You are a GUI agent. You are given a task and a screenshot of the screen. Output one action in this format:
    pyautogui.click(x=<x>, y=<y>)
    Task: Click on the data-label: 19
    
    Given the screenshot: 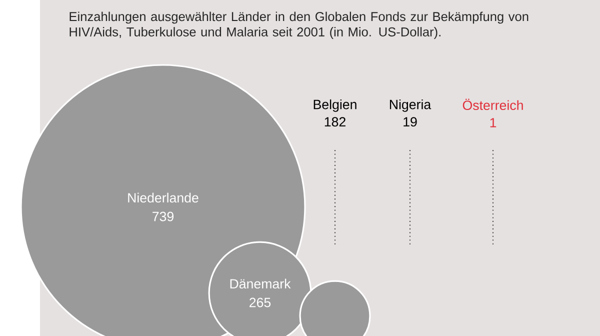 What is the action you would take?
    pyautogui.click(x=410, y=122)
    